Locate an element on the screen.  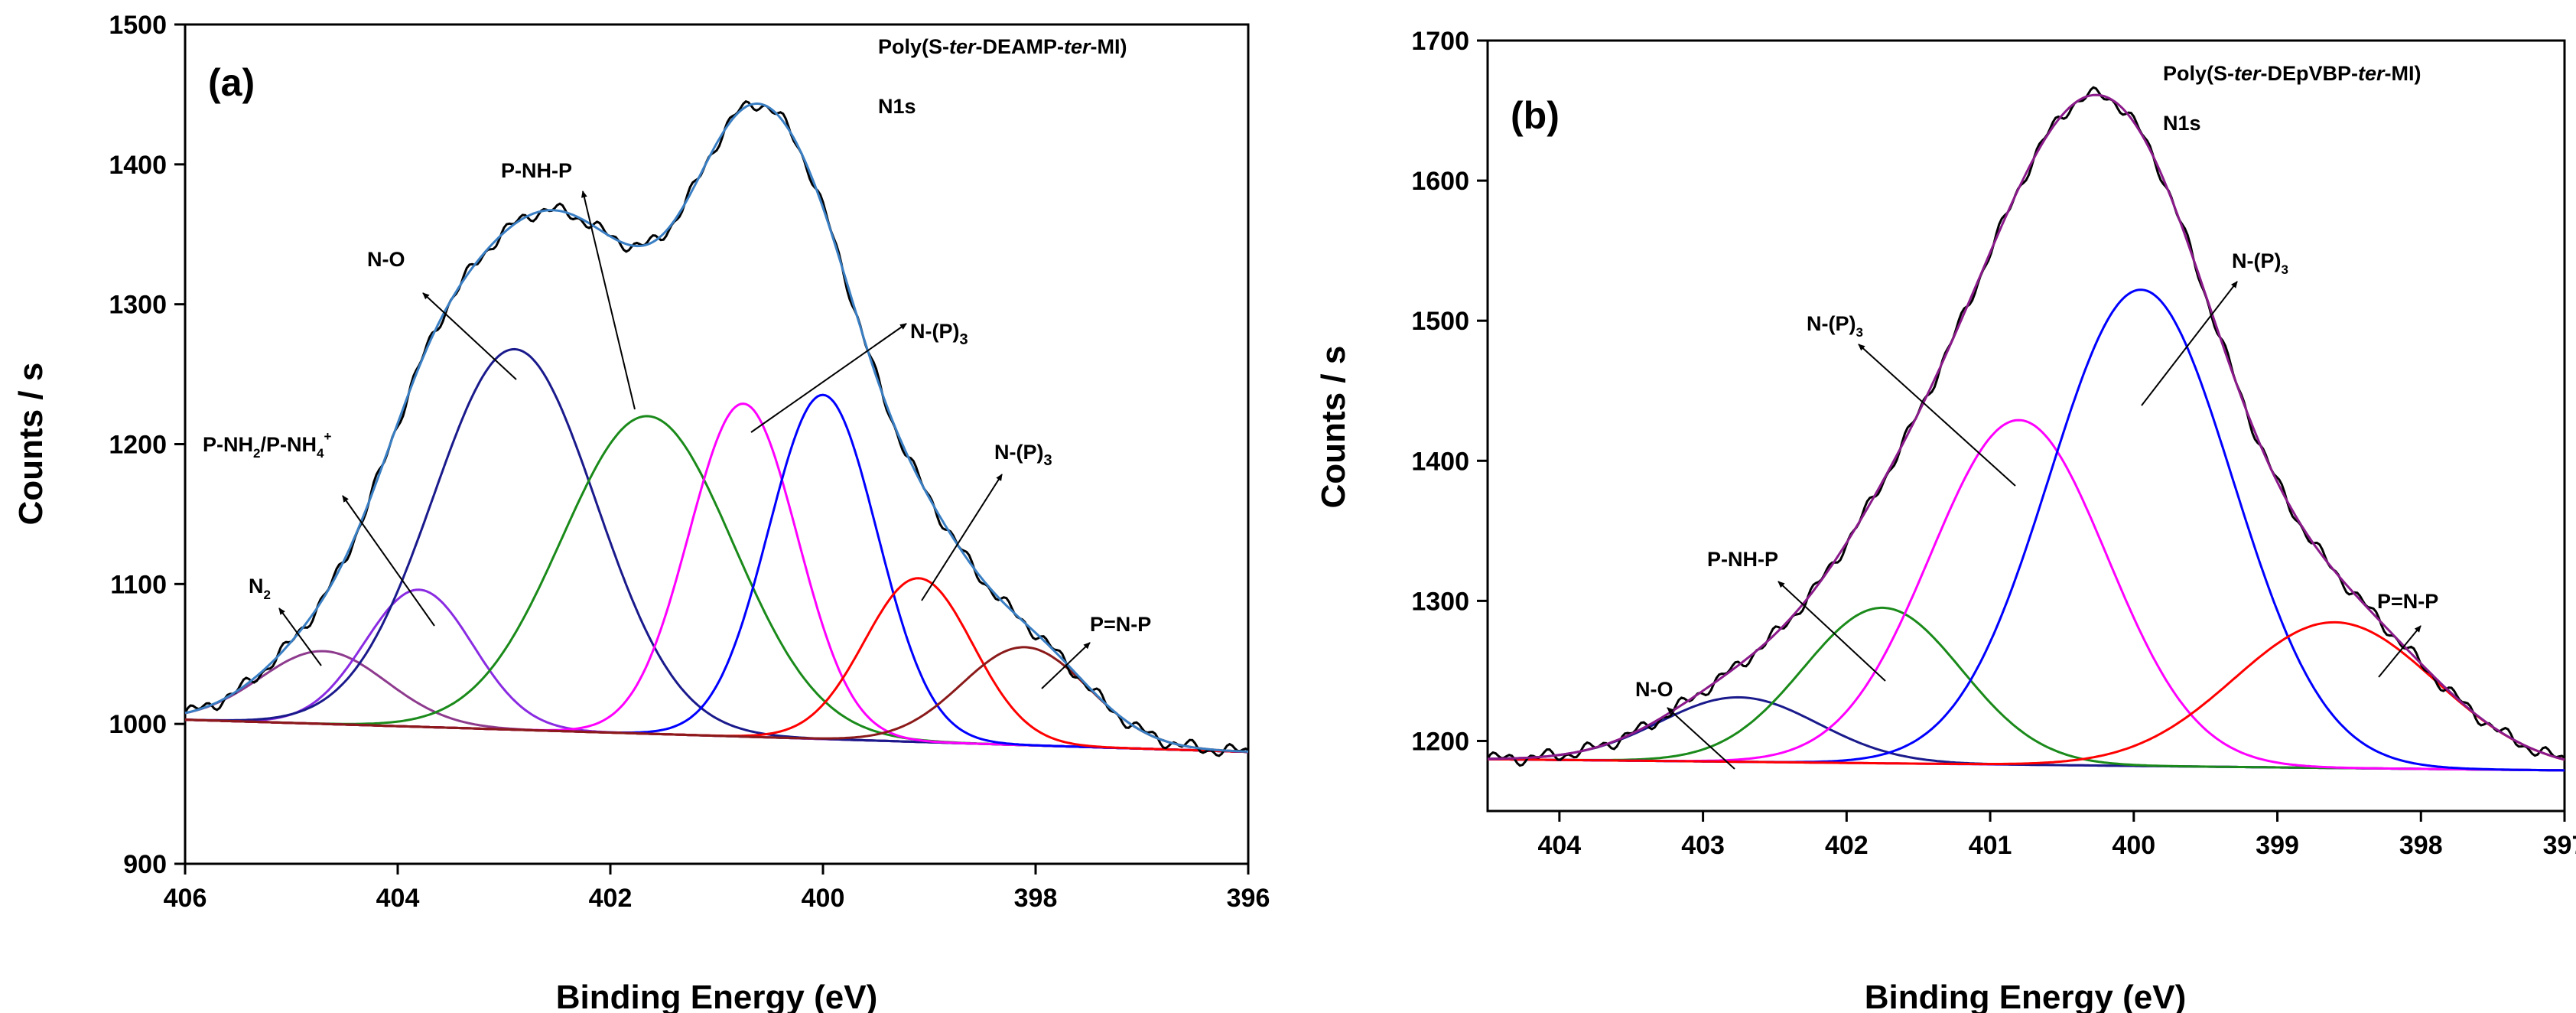
panel-a-x-ticks: 406 404 402 400 398 396 is located at coordinates (717, 888).